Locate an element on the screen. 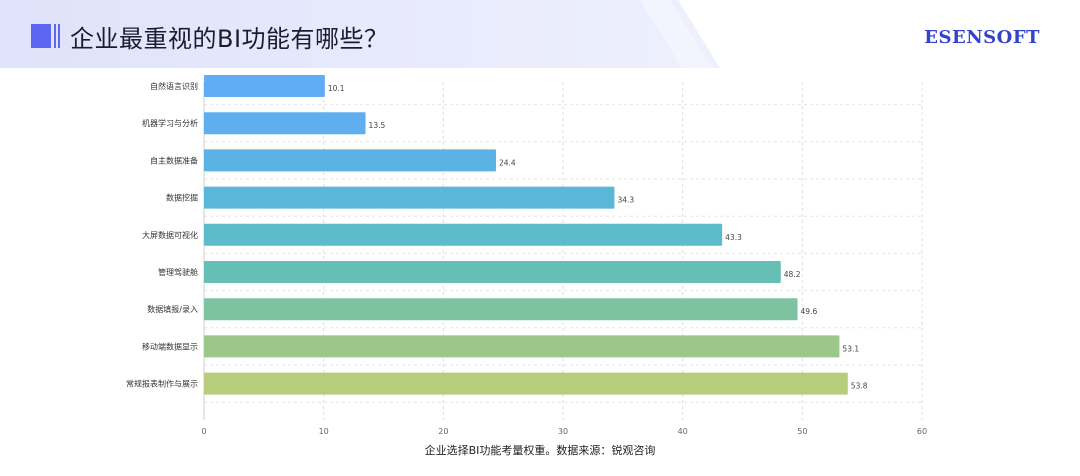 The height and width of the screenshot is (476, 1080). data-label: 34.3 is located at coordinates (625, 200).